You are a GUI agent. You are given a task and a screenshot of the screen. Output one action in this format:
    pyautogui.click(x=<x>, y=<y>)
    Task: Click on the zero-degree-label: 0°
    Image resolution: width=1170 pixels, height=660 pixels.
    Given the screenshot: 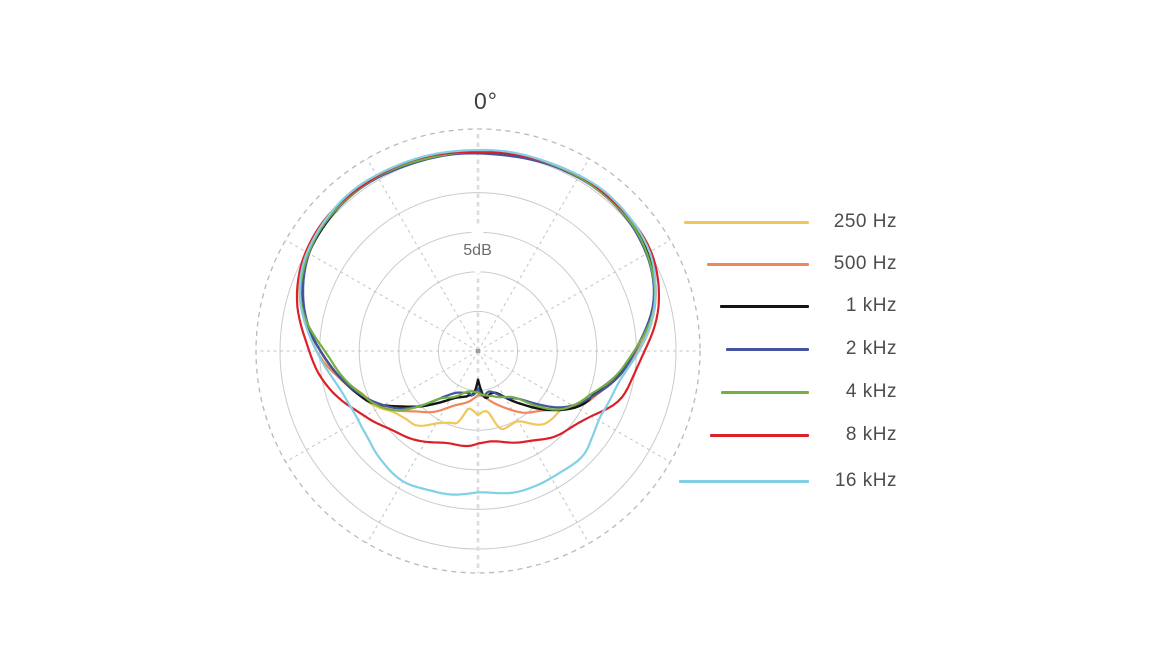 What is the action you would take?
    pyautogui.click(x=486, y=101)
    